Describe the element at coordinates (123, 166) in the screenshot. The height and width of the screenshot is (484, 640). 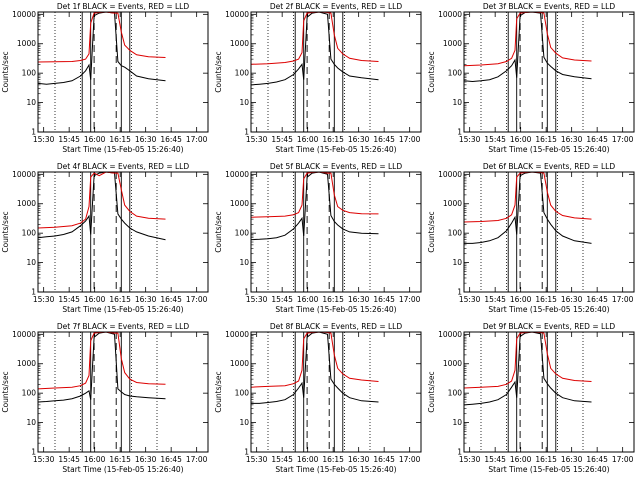
I see `chart-title: Det 4f BLACK = Events, RED = LLD` at that location.